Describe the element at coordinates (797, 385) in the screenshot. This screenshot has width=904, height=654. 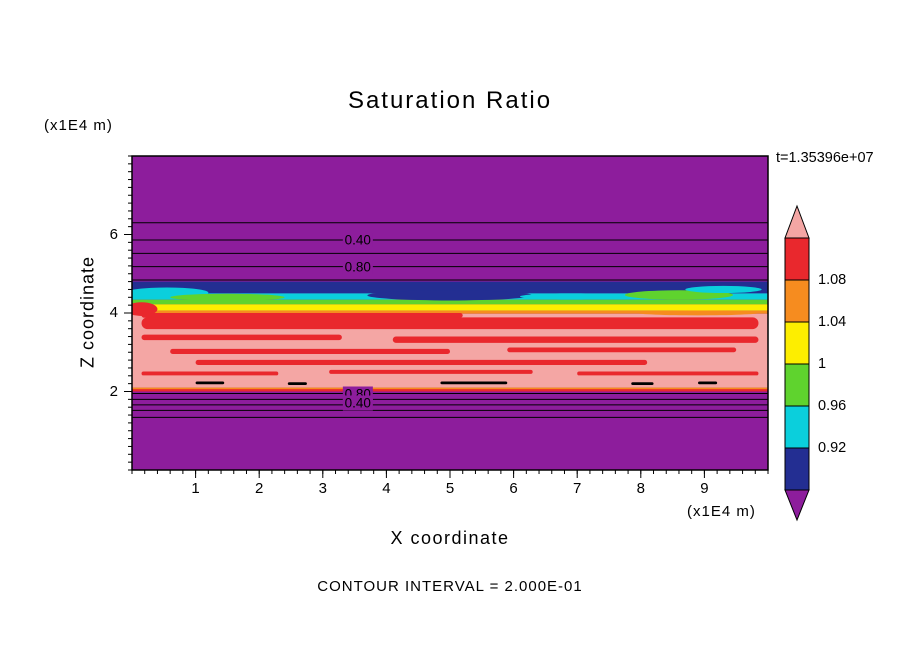
I see `colorbar-block-green` at that location.